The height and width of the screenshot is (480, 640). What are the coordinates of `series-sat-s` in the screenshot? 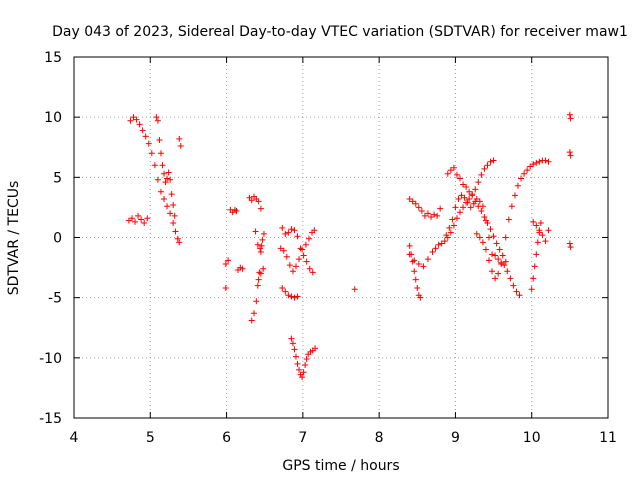 It's located at (415, 271).